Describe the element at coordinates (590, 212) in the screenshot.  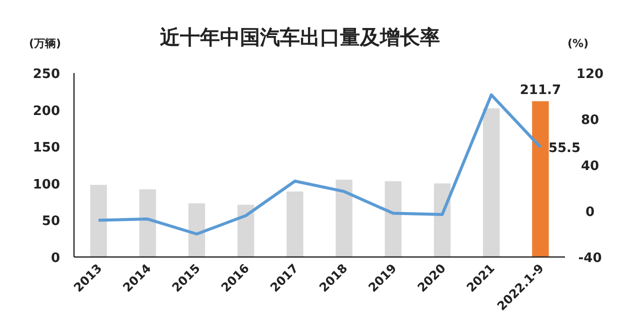
I see `y2-tick-label: 0` at that location.